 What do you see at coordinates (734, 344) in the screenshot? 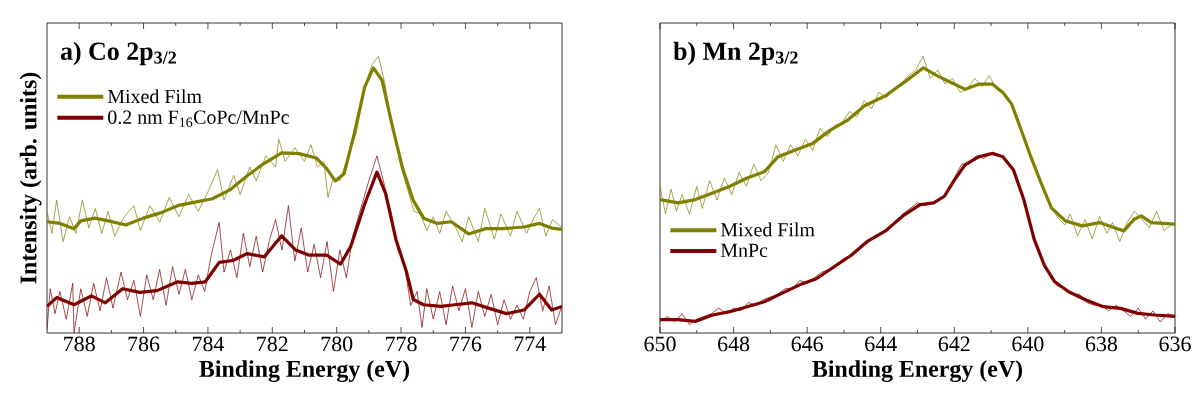
I see `x-tick-label: 648` at bounding box center [734, 344].